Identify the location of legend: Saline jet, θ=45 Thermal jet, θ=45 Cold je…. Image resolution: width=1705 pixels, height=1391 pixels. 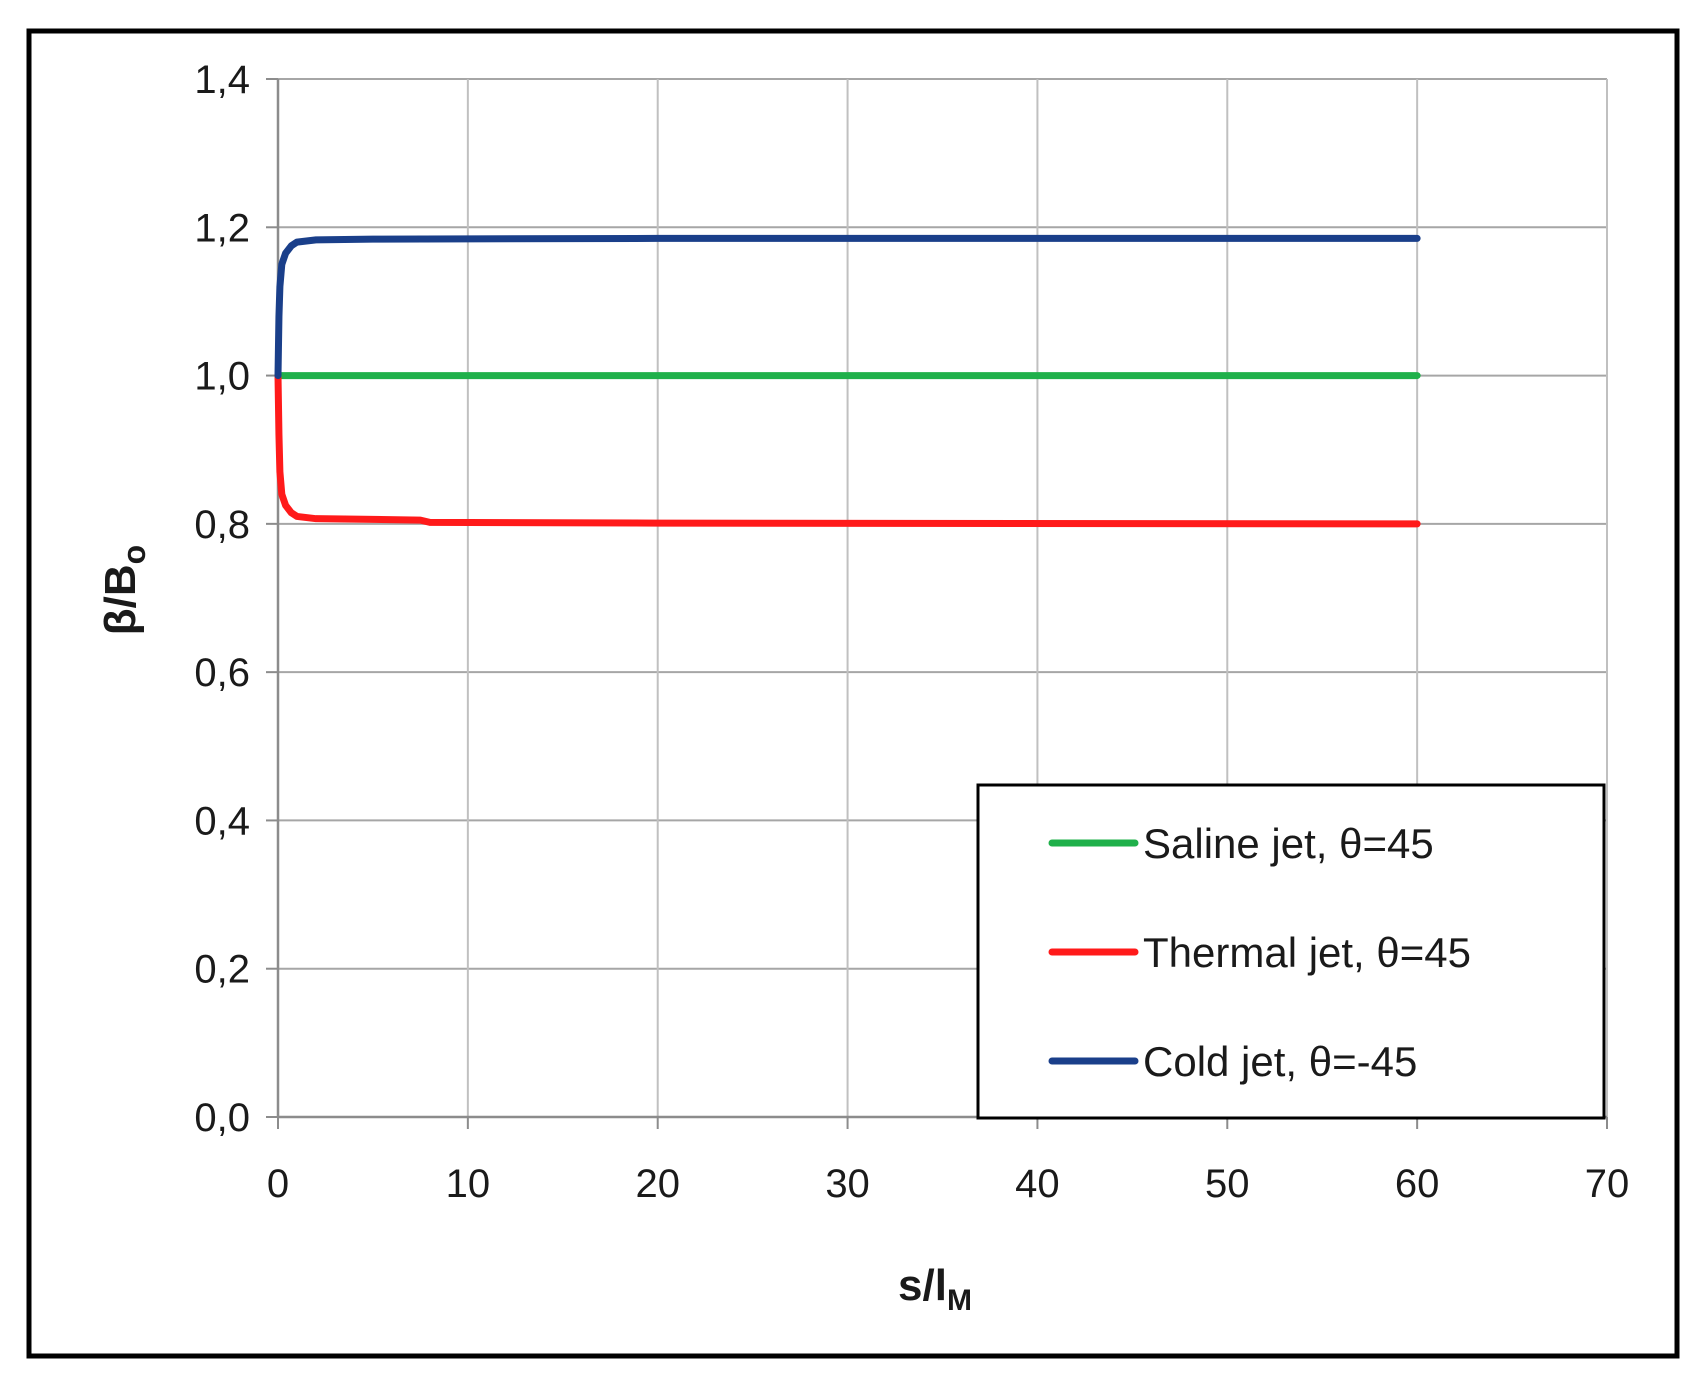
(1291, 951).